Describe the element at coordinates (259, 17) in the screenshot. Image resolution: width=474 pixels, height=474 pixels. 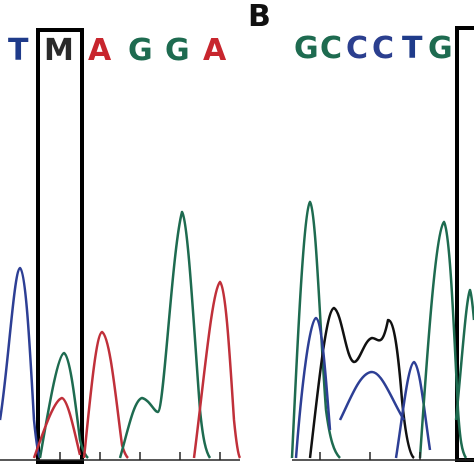
I see `panel-b-label: B` at that location.